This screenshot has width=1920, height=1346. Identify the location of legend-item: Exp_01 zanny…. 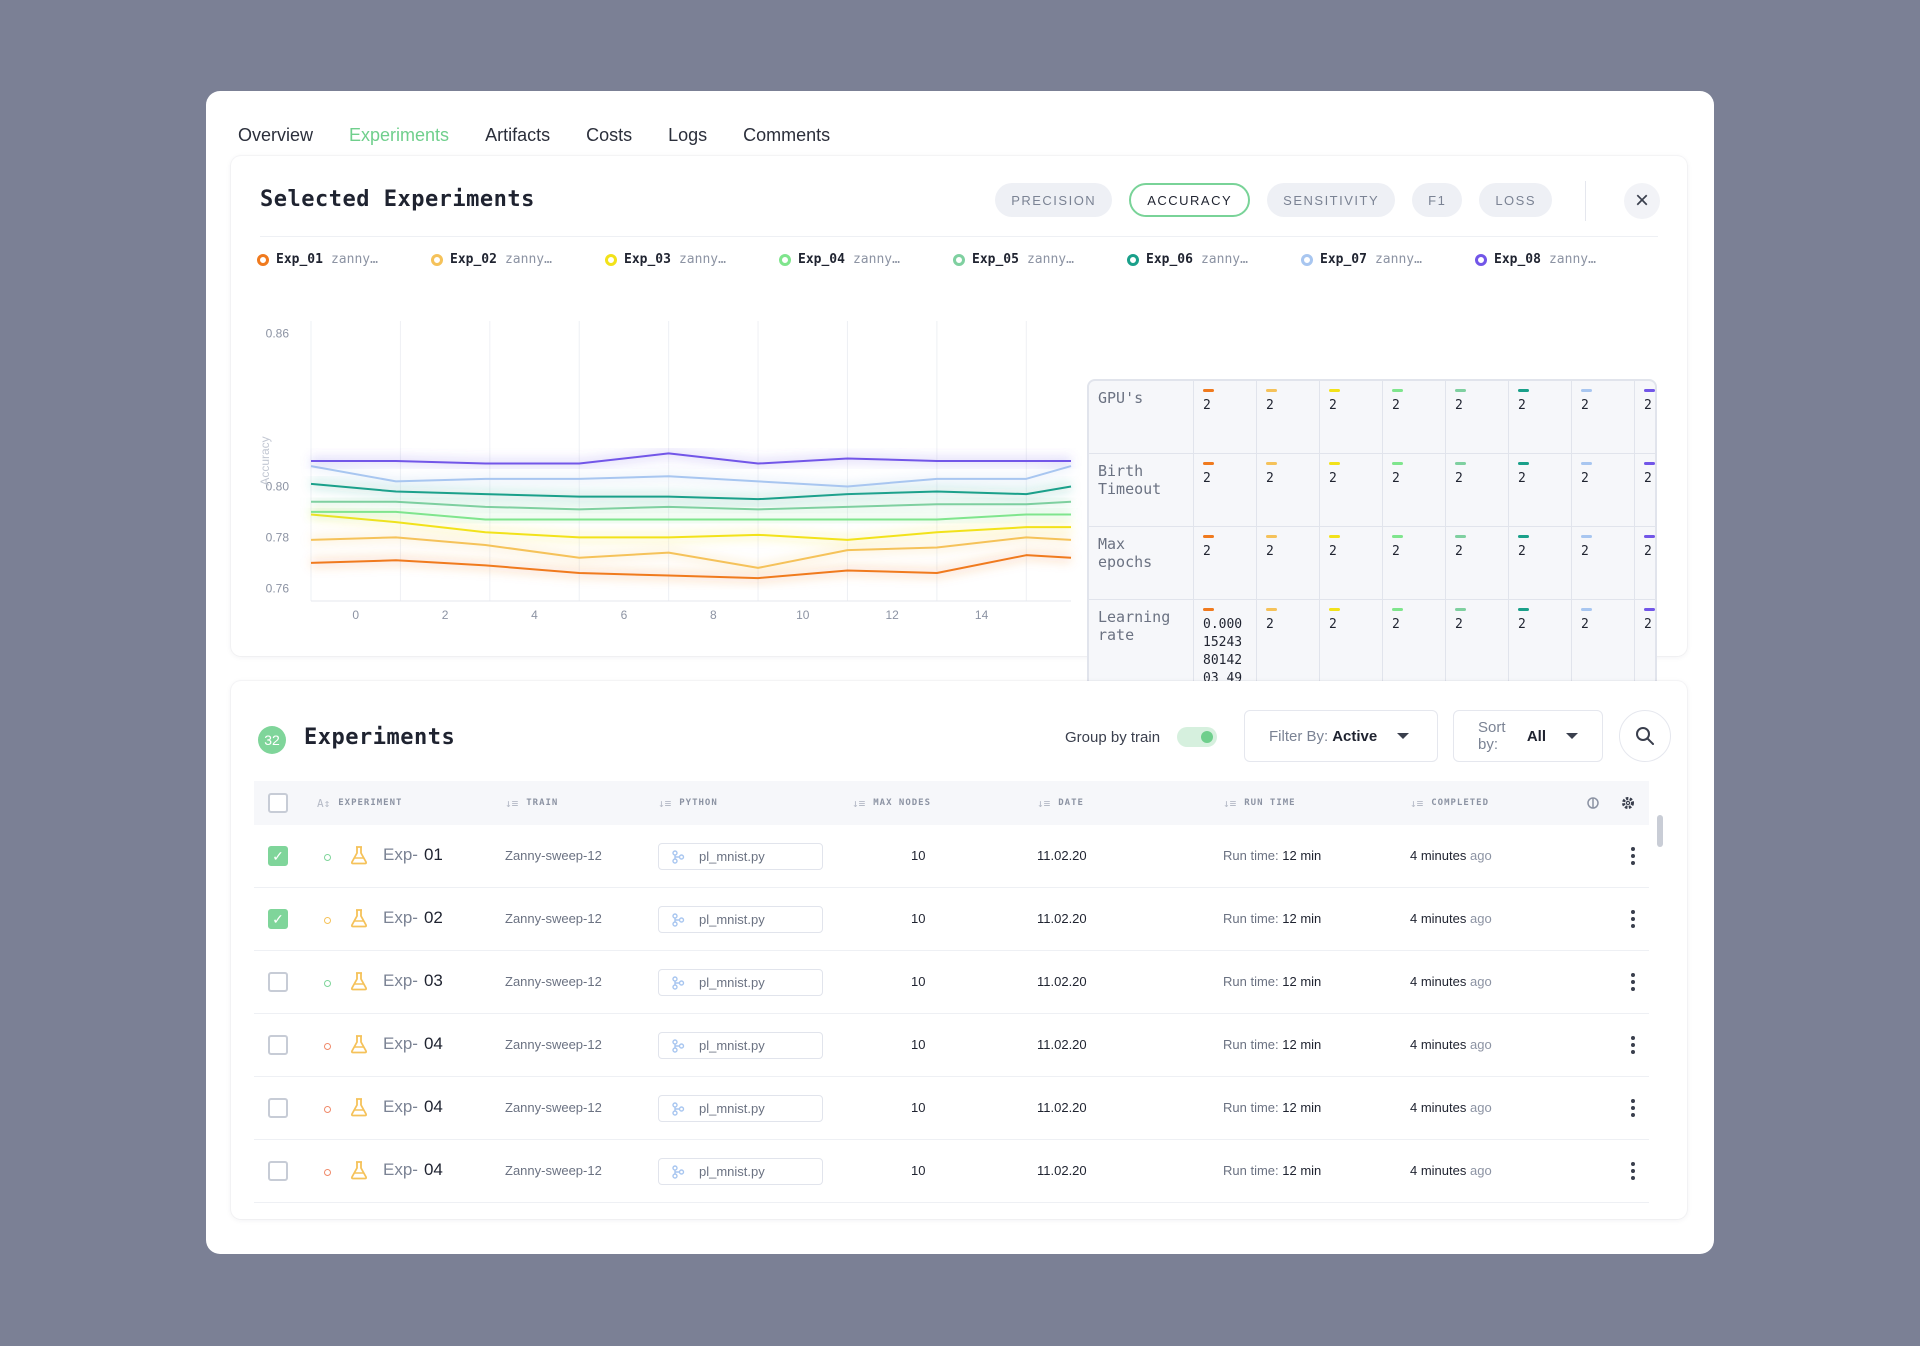
(344, 259).